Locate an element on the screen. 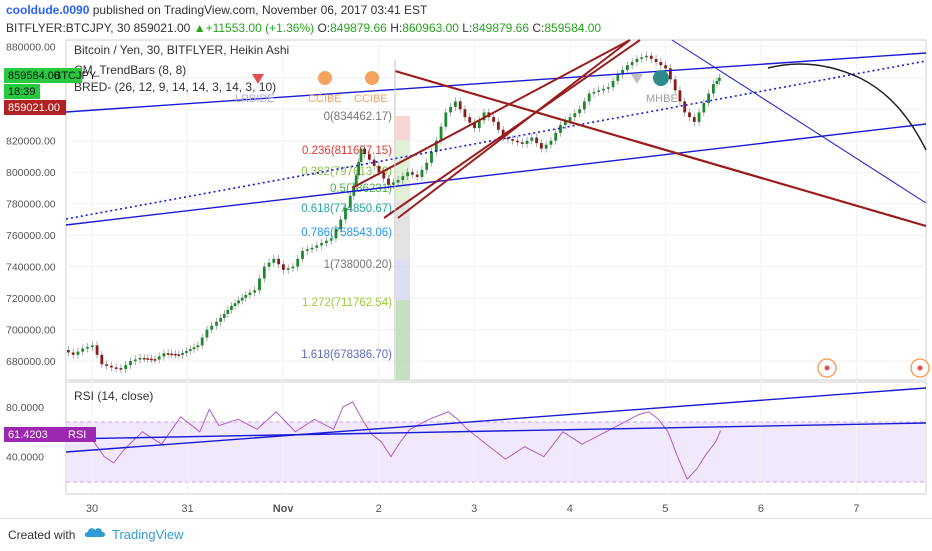  rsi-tick-label: 40.0000 is located at coordinates (25, 458).